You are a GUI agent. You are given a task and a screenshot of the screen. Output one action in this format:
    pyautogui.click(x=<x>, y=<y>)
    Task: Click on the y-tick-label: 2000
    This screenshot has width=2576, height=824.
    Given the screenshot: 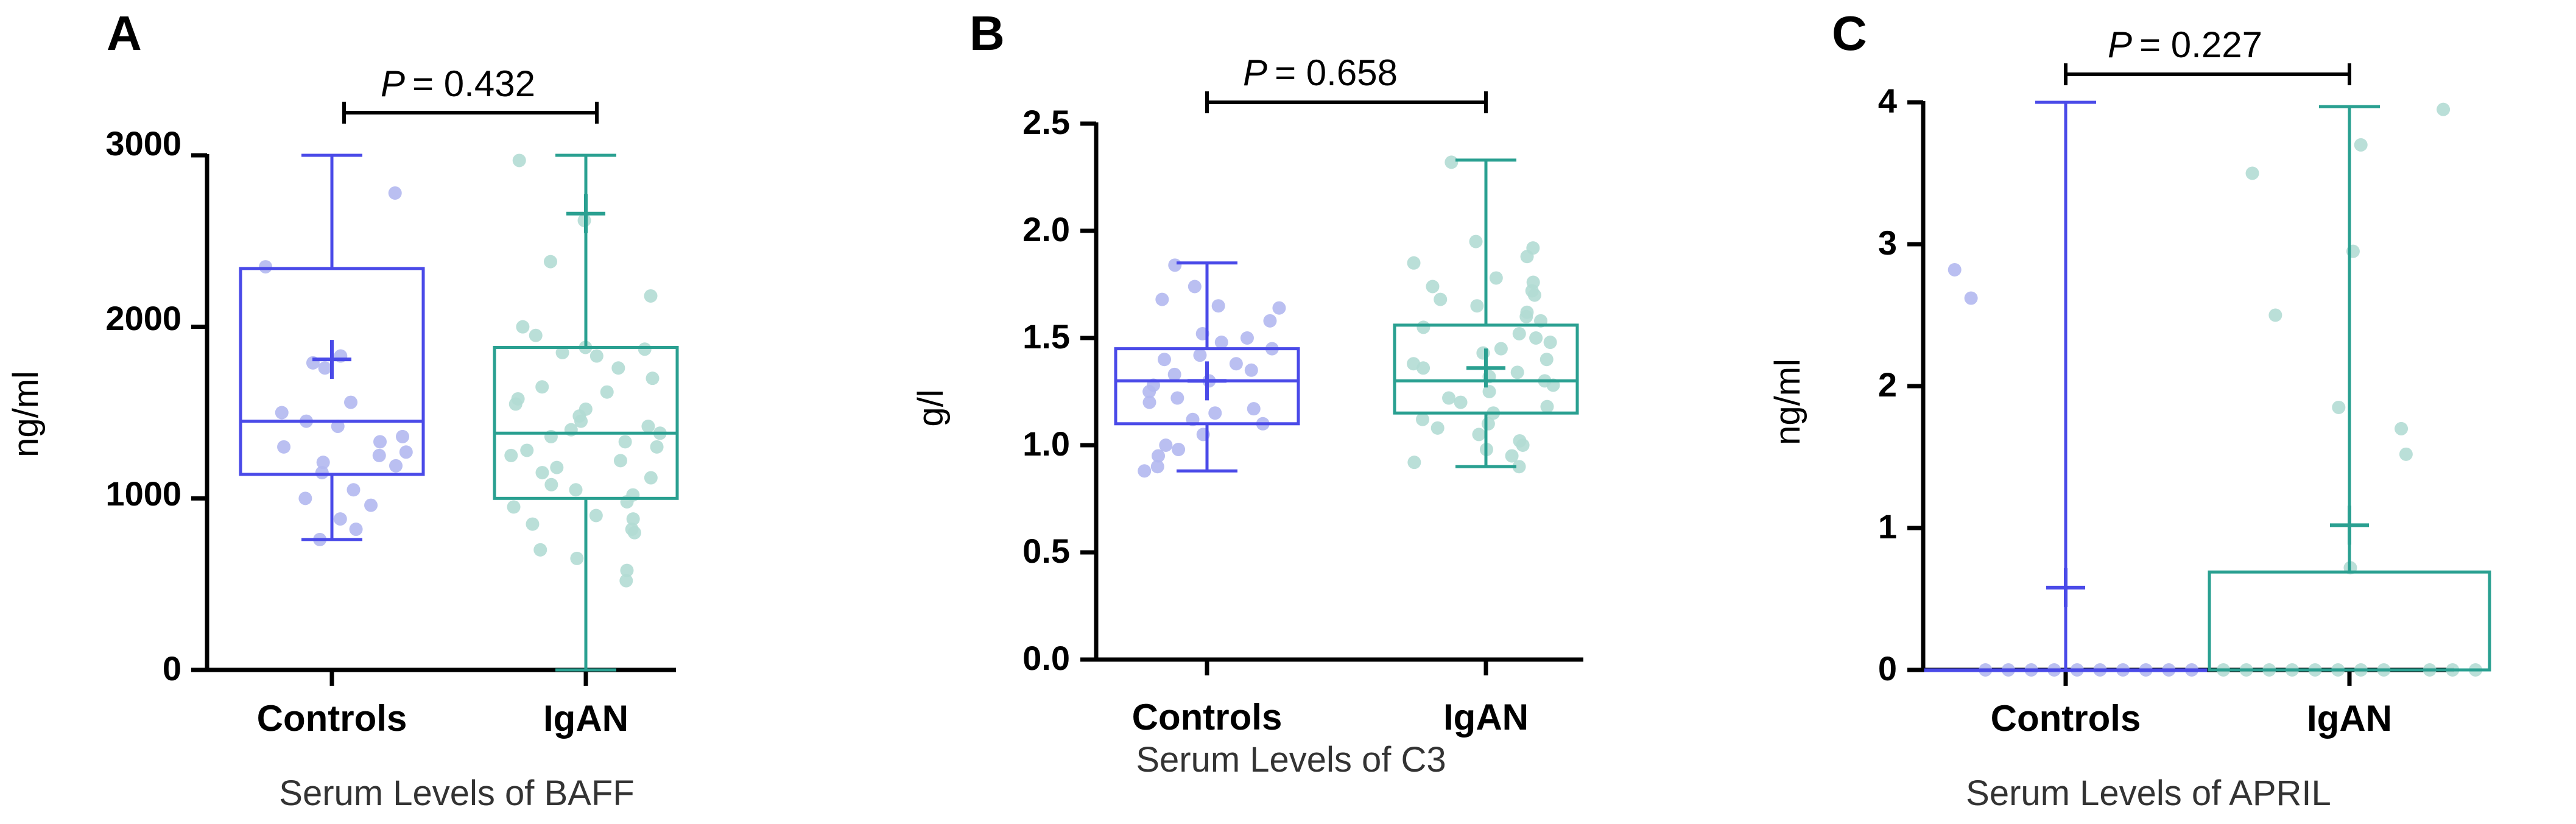 What is the action you would take?
    pyautogui.click(x=143, y=318)
    